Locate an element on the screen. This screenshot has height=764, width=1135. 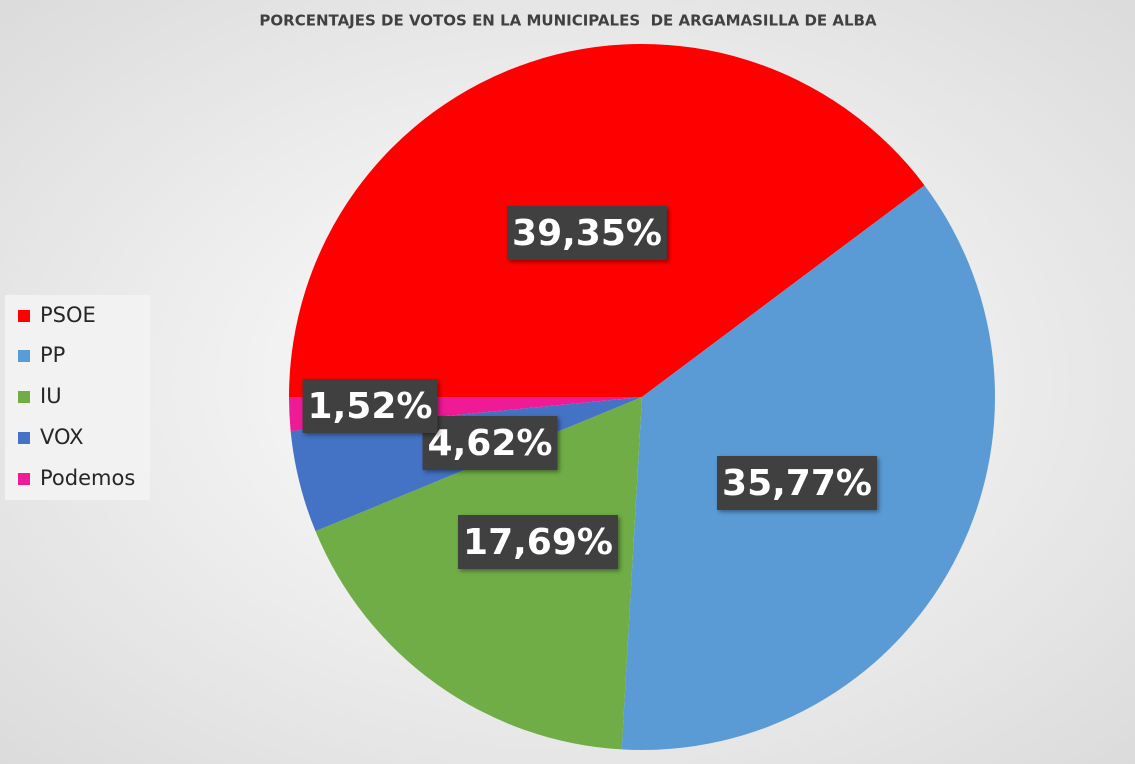
legend-label: Podemos is located at coordinates (87, 478).